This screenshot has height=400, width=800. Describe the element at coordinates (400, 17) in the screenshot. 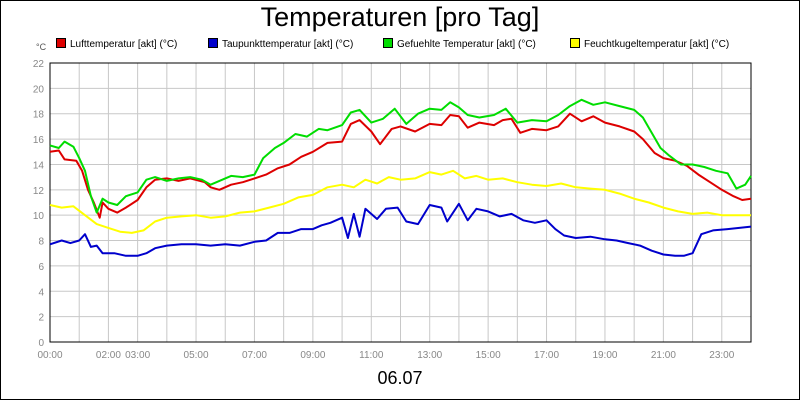

I see `chart-title: Temperaturen [pro Tag]` at that location.